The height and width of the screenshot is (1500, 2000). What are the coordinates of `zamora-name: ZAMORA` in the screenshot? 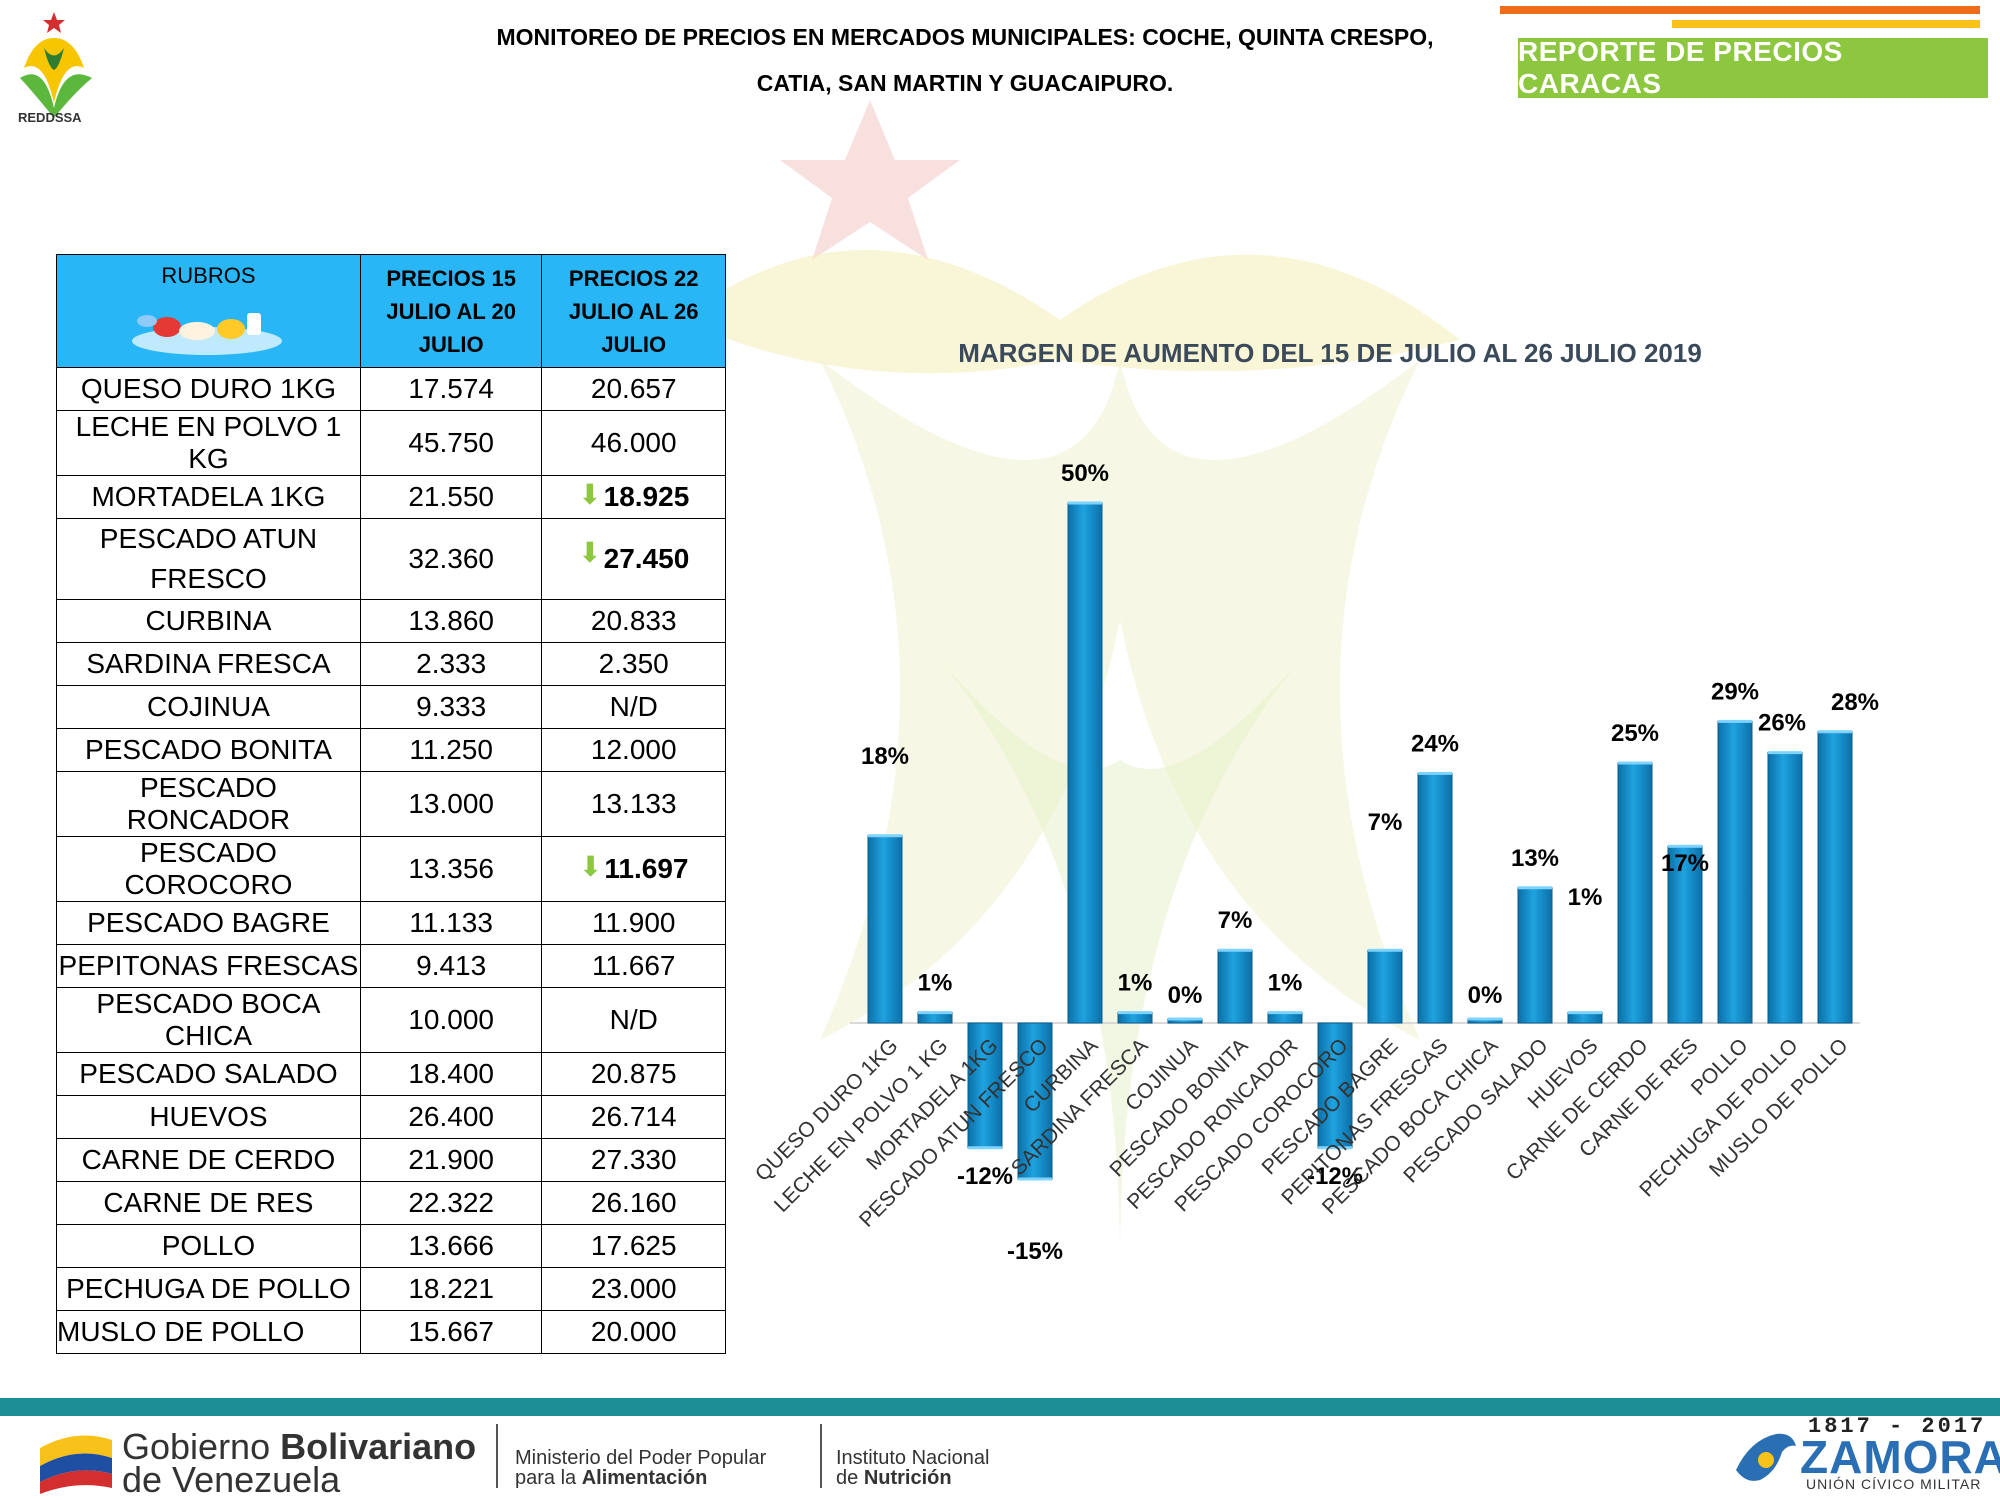 It's located at (1900, 1457).